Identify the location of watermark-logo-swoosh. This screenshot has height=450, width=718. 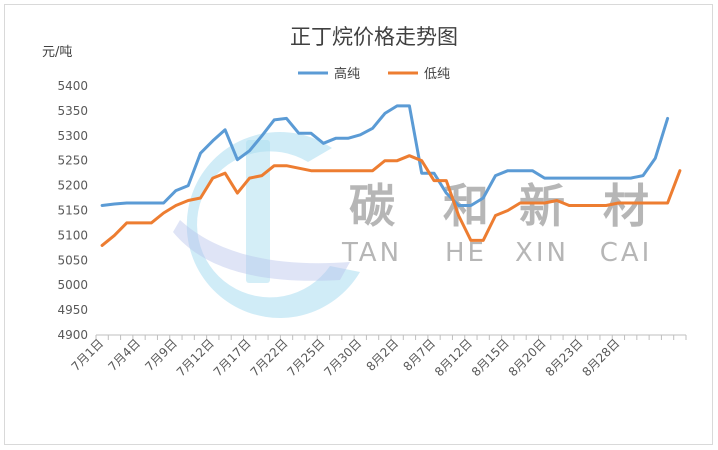
(261, 250).